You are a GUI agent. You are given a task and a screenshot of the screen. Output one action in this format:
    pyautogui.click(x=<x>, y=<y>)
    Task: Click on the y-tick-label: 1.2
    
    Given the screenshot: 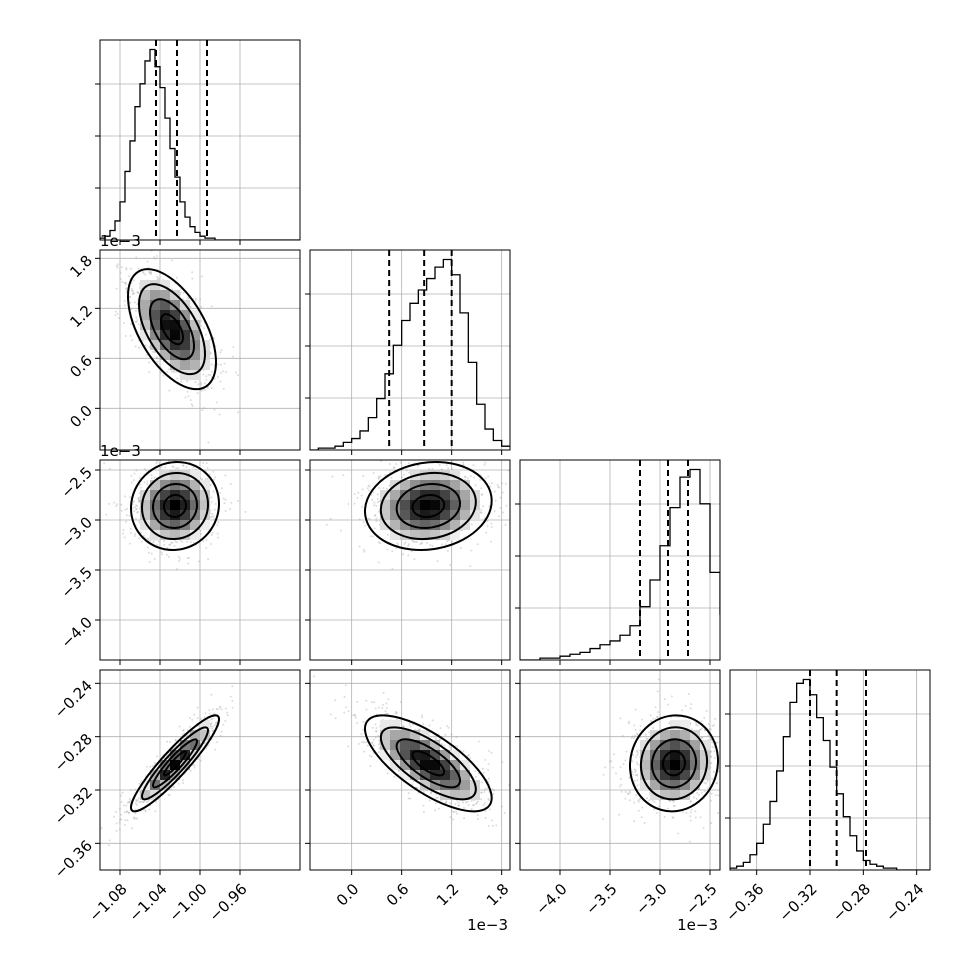 What is the action you would take?
    pyautogui.click(x=81, y=317)
    